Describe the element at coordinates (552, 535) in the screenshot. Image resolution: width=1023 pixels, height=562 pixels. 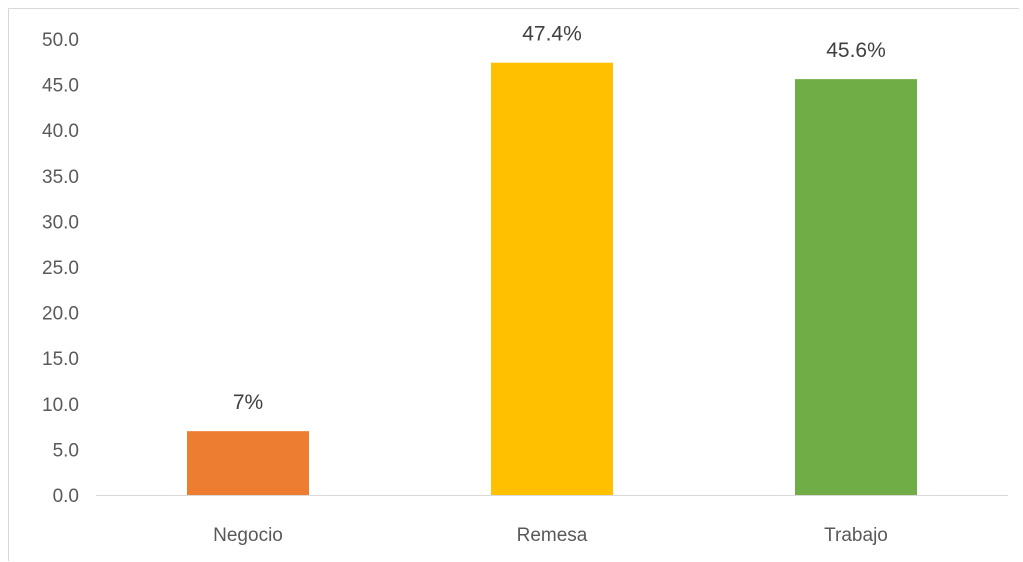
I see `x-category-label: Remesa` at that location.